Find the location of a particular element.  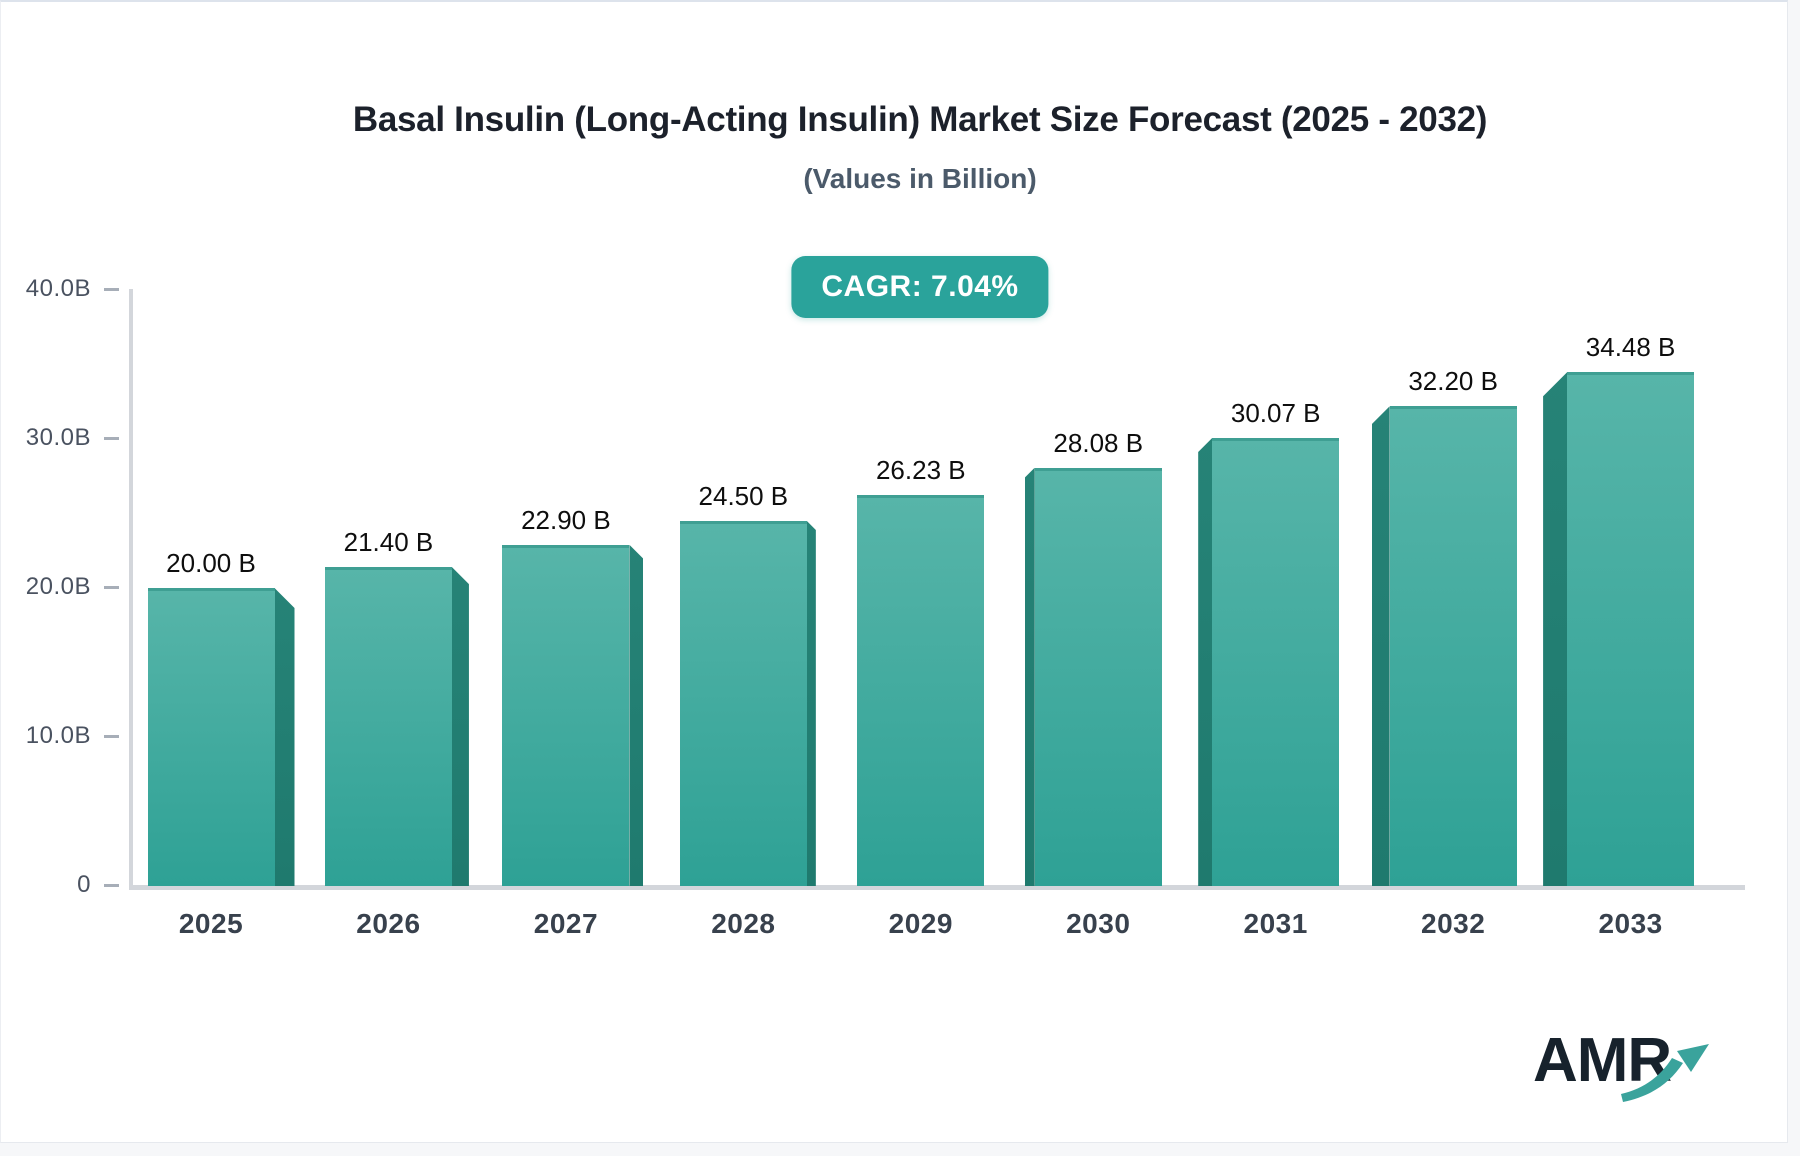

bar-value-label: 21.40 B is located at coordinates (388, 542).